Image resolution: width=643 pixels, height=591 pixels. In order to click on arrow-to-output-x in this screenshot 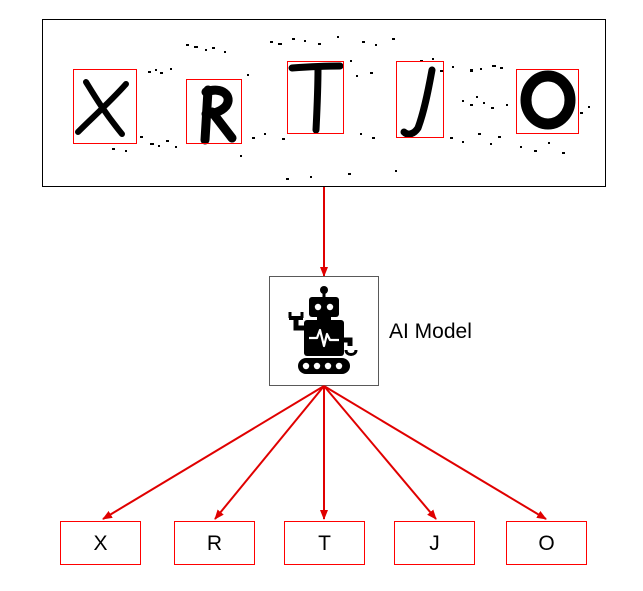, I will do `click(213, 452)`.